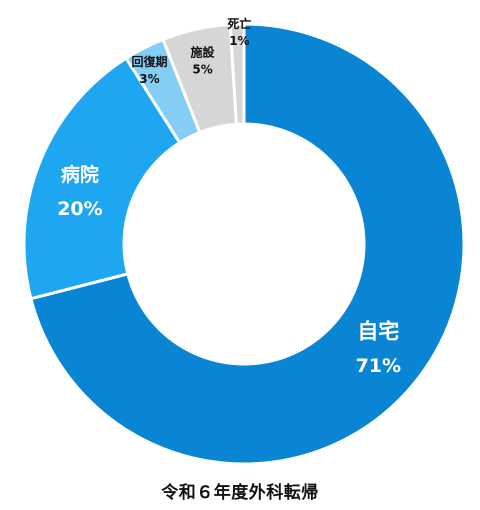 Image resolution: width=480 pixels, height=510 pixels. Describe the element at coordinates (237, 74) in the screenshot. I see `slice-death` at that location.